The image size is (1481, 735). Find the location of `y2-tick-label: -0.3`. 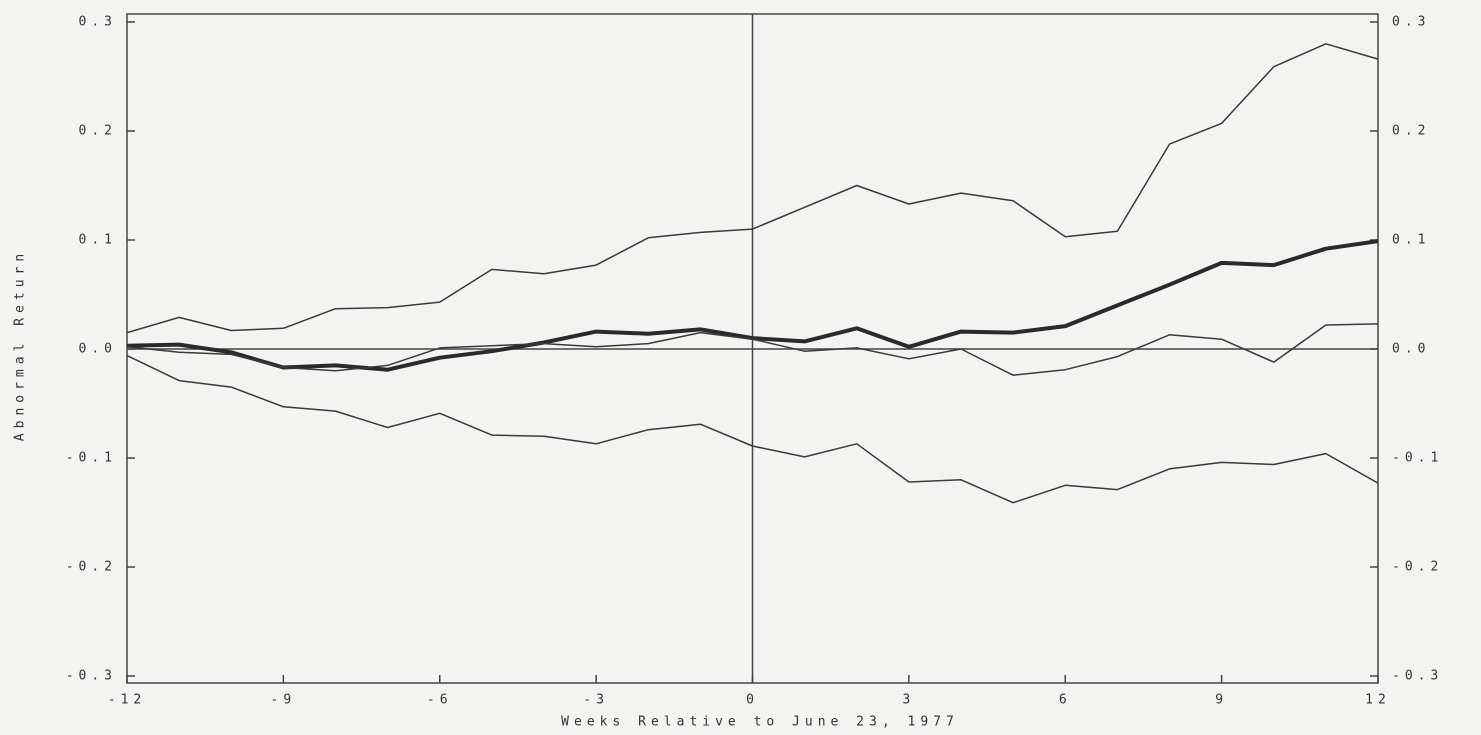

y2-tick-label: -0.3 is located at coordinates (1417, 676).